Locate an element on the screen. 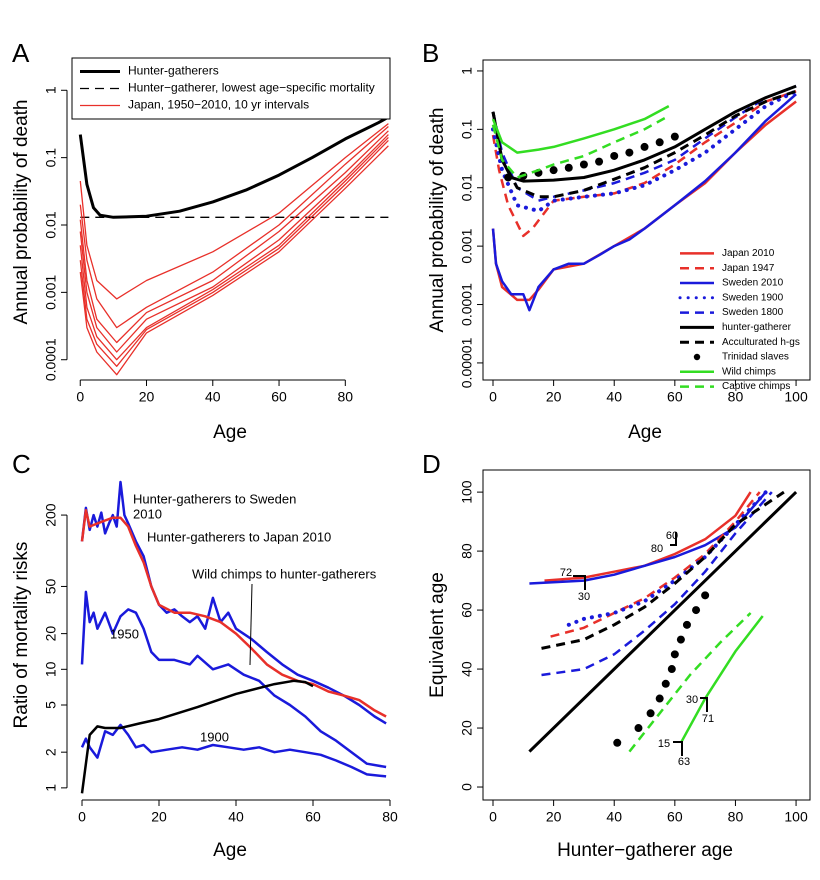 This screenshot has height=880, width=820. y-tick-label: 60 is located at coordinates (467, 610).